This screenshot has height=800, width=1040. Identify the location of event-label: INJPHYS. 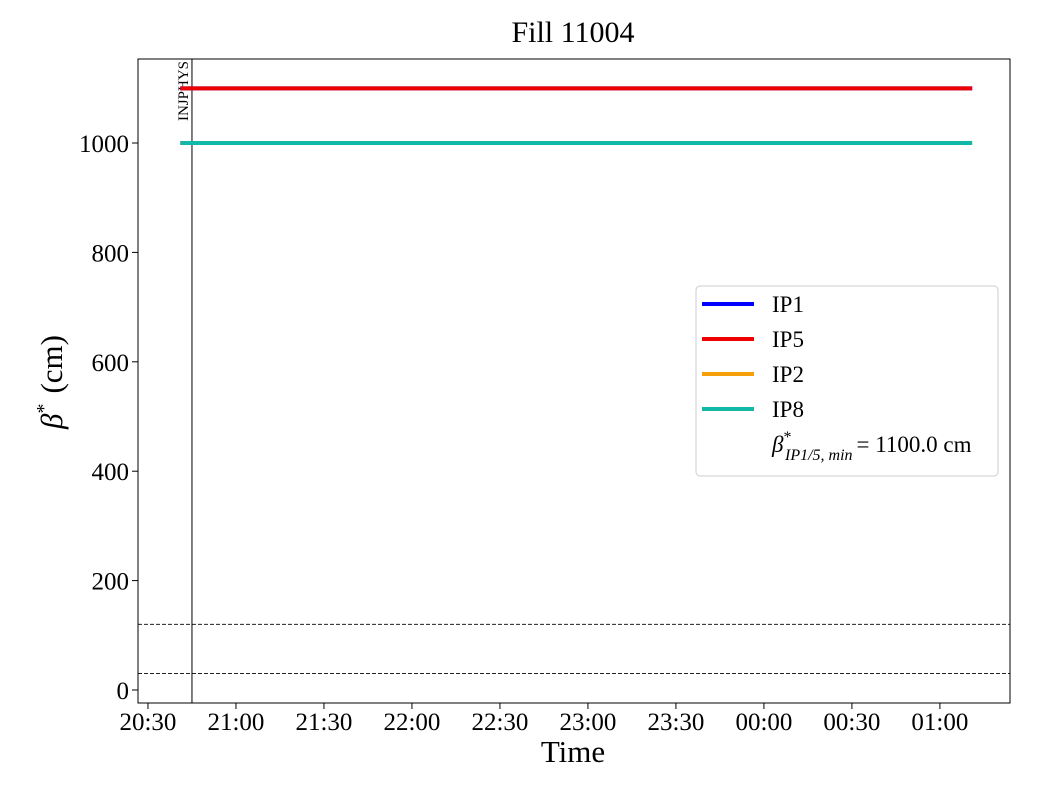
(184, 91).